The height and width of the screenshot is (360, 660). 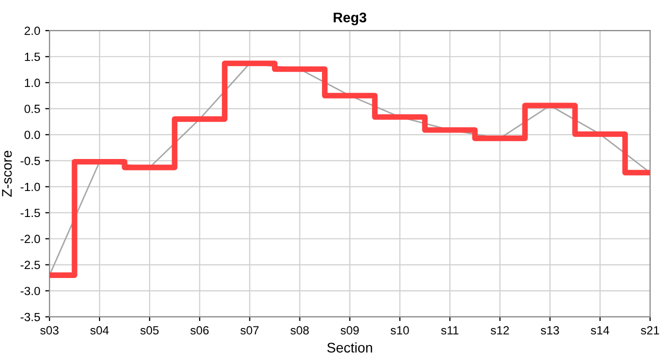 I want to click on y-tick-label: -2.5, so click(x=30, y=265).